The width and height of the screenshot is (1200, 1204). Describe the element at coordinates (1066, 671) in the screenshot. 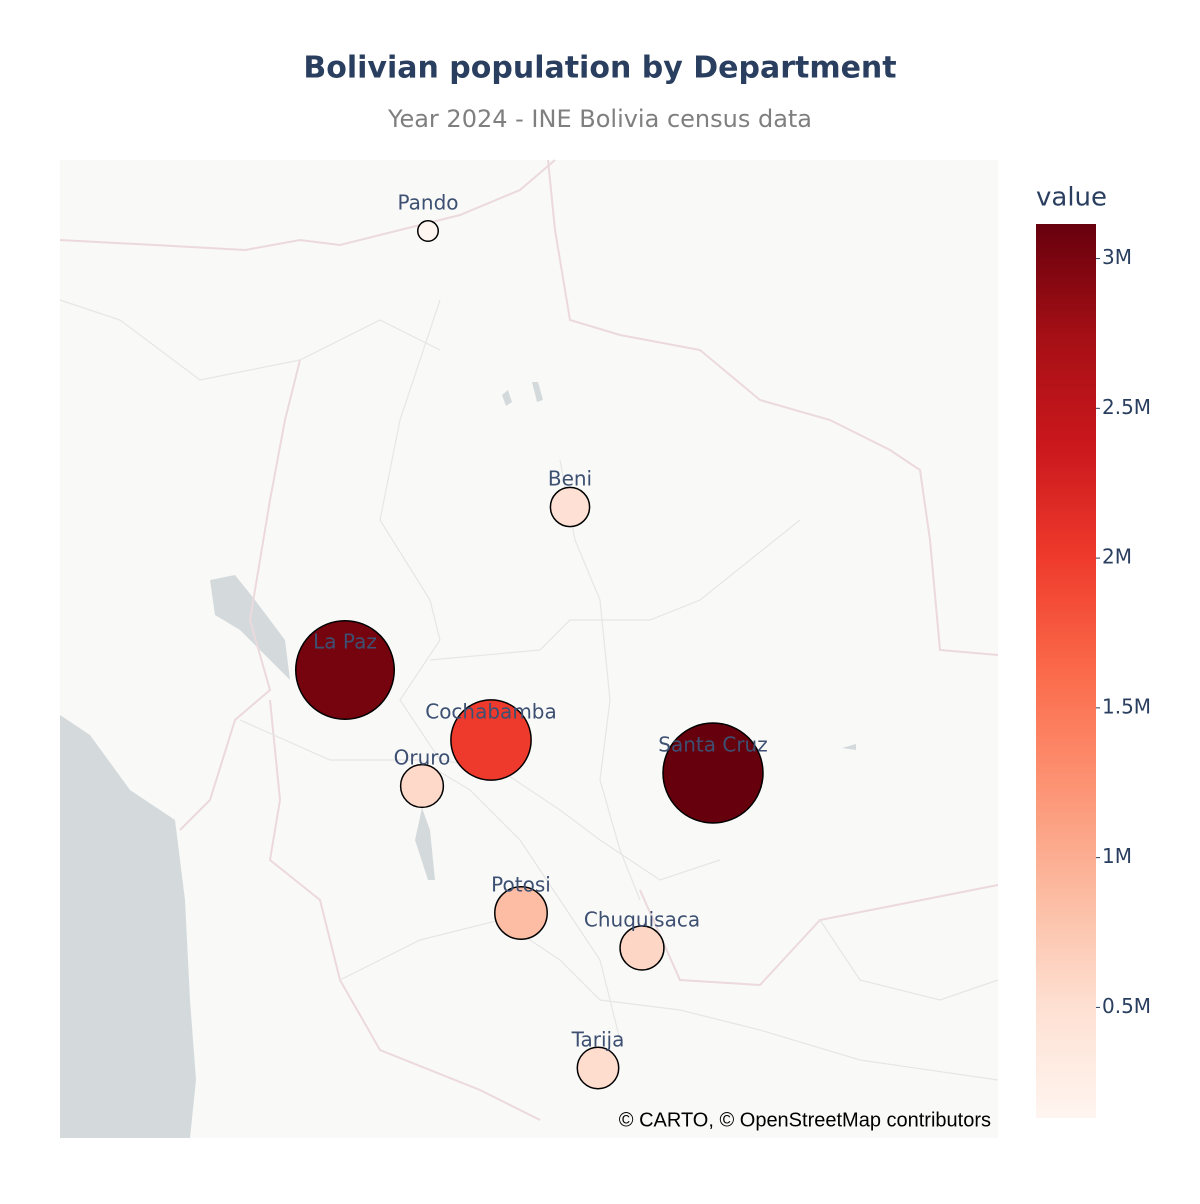

I see `colorbar` at that location.